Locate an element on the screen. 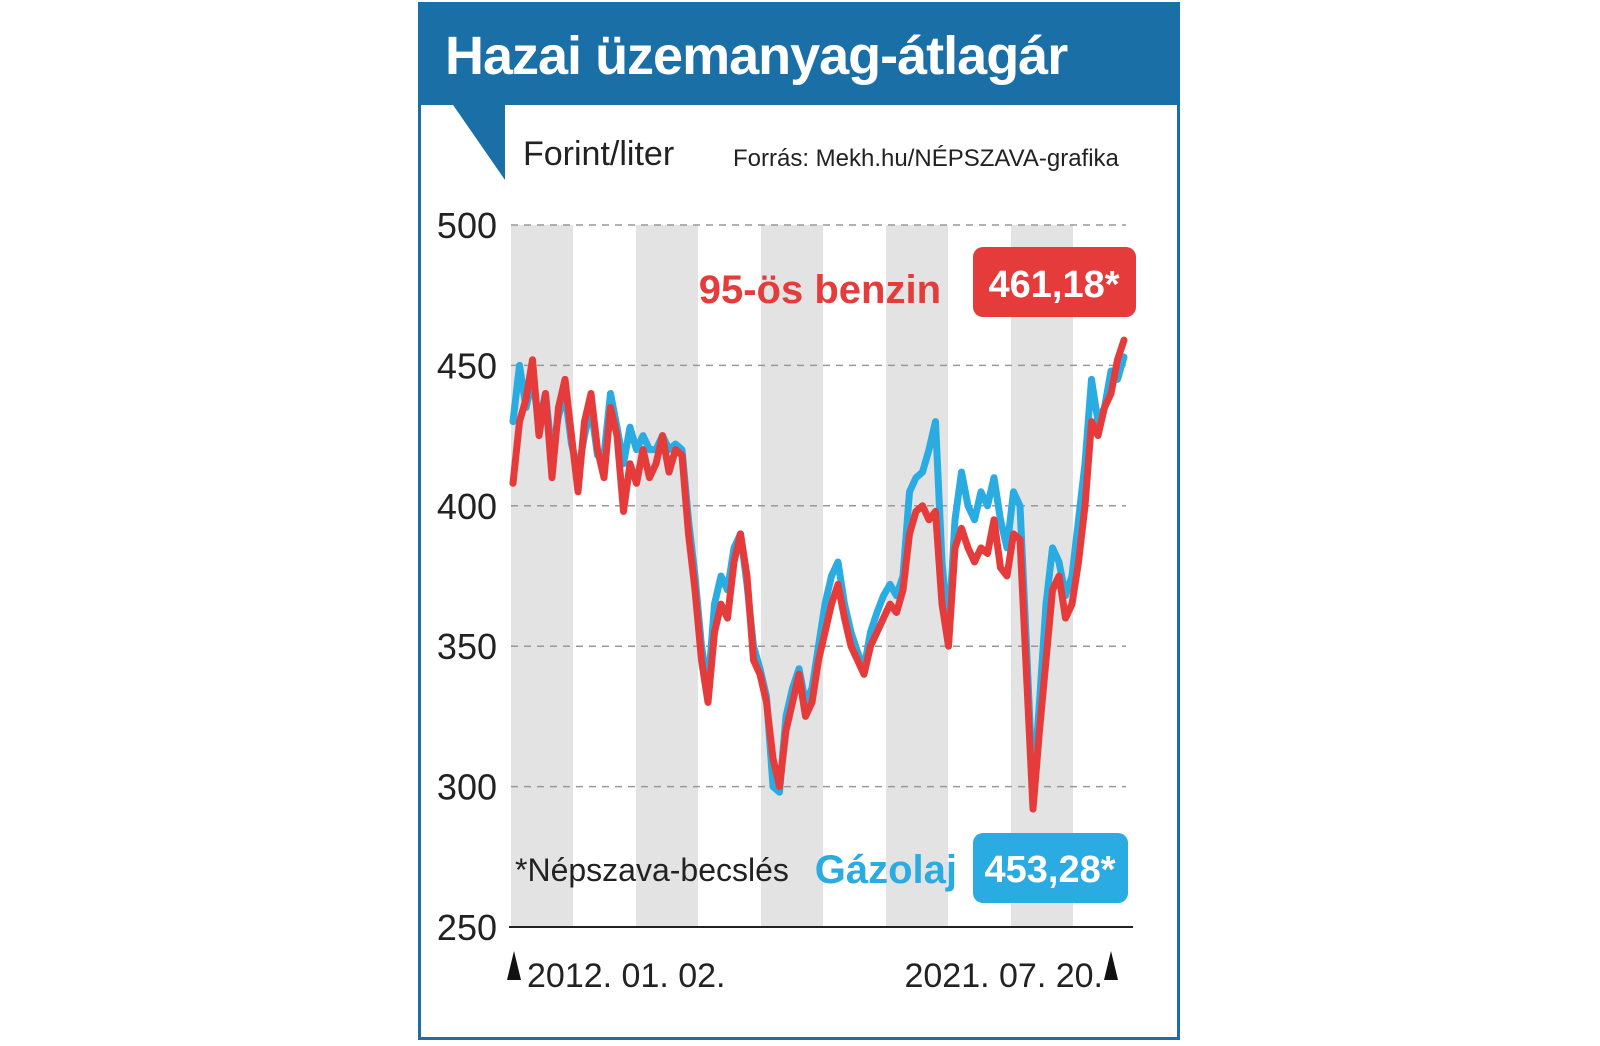 Image resolution: width=1600 pixels, height=1046 pixels. gazolaj-value-badge is located at coordinates (1050, 868).